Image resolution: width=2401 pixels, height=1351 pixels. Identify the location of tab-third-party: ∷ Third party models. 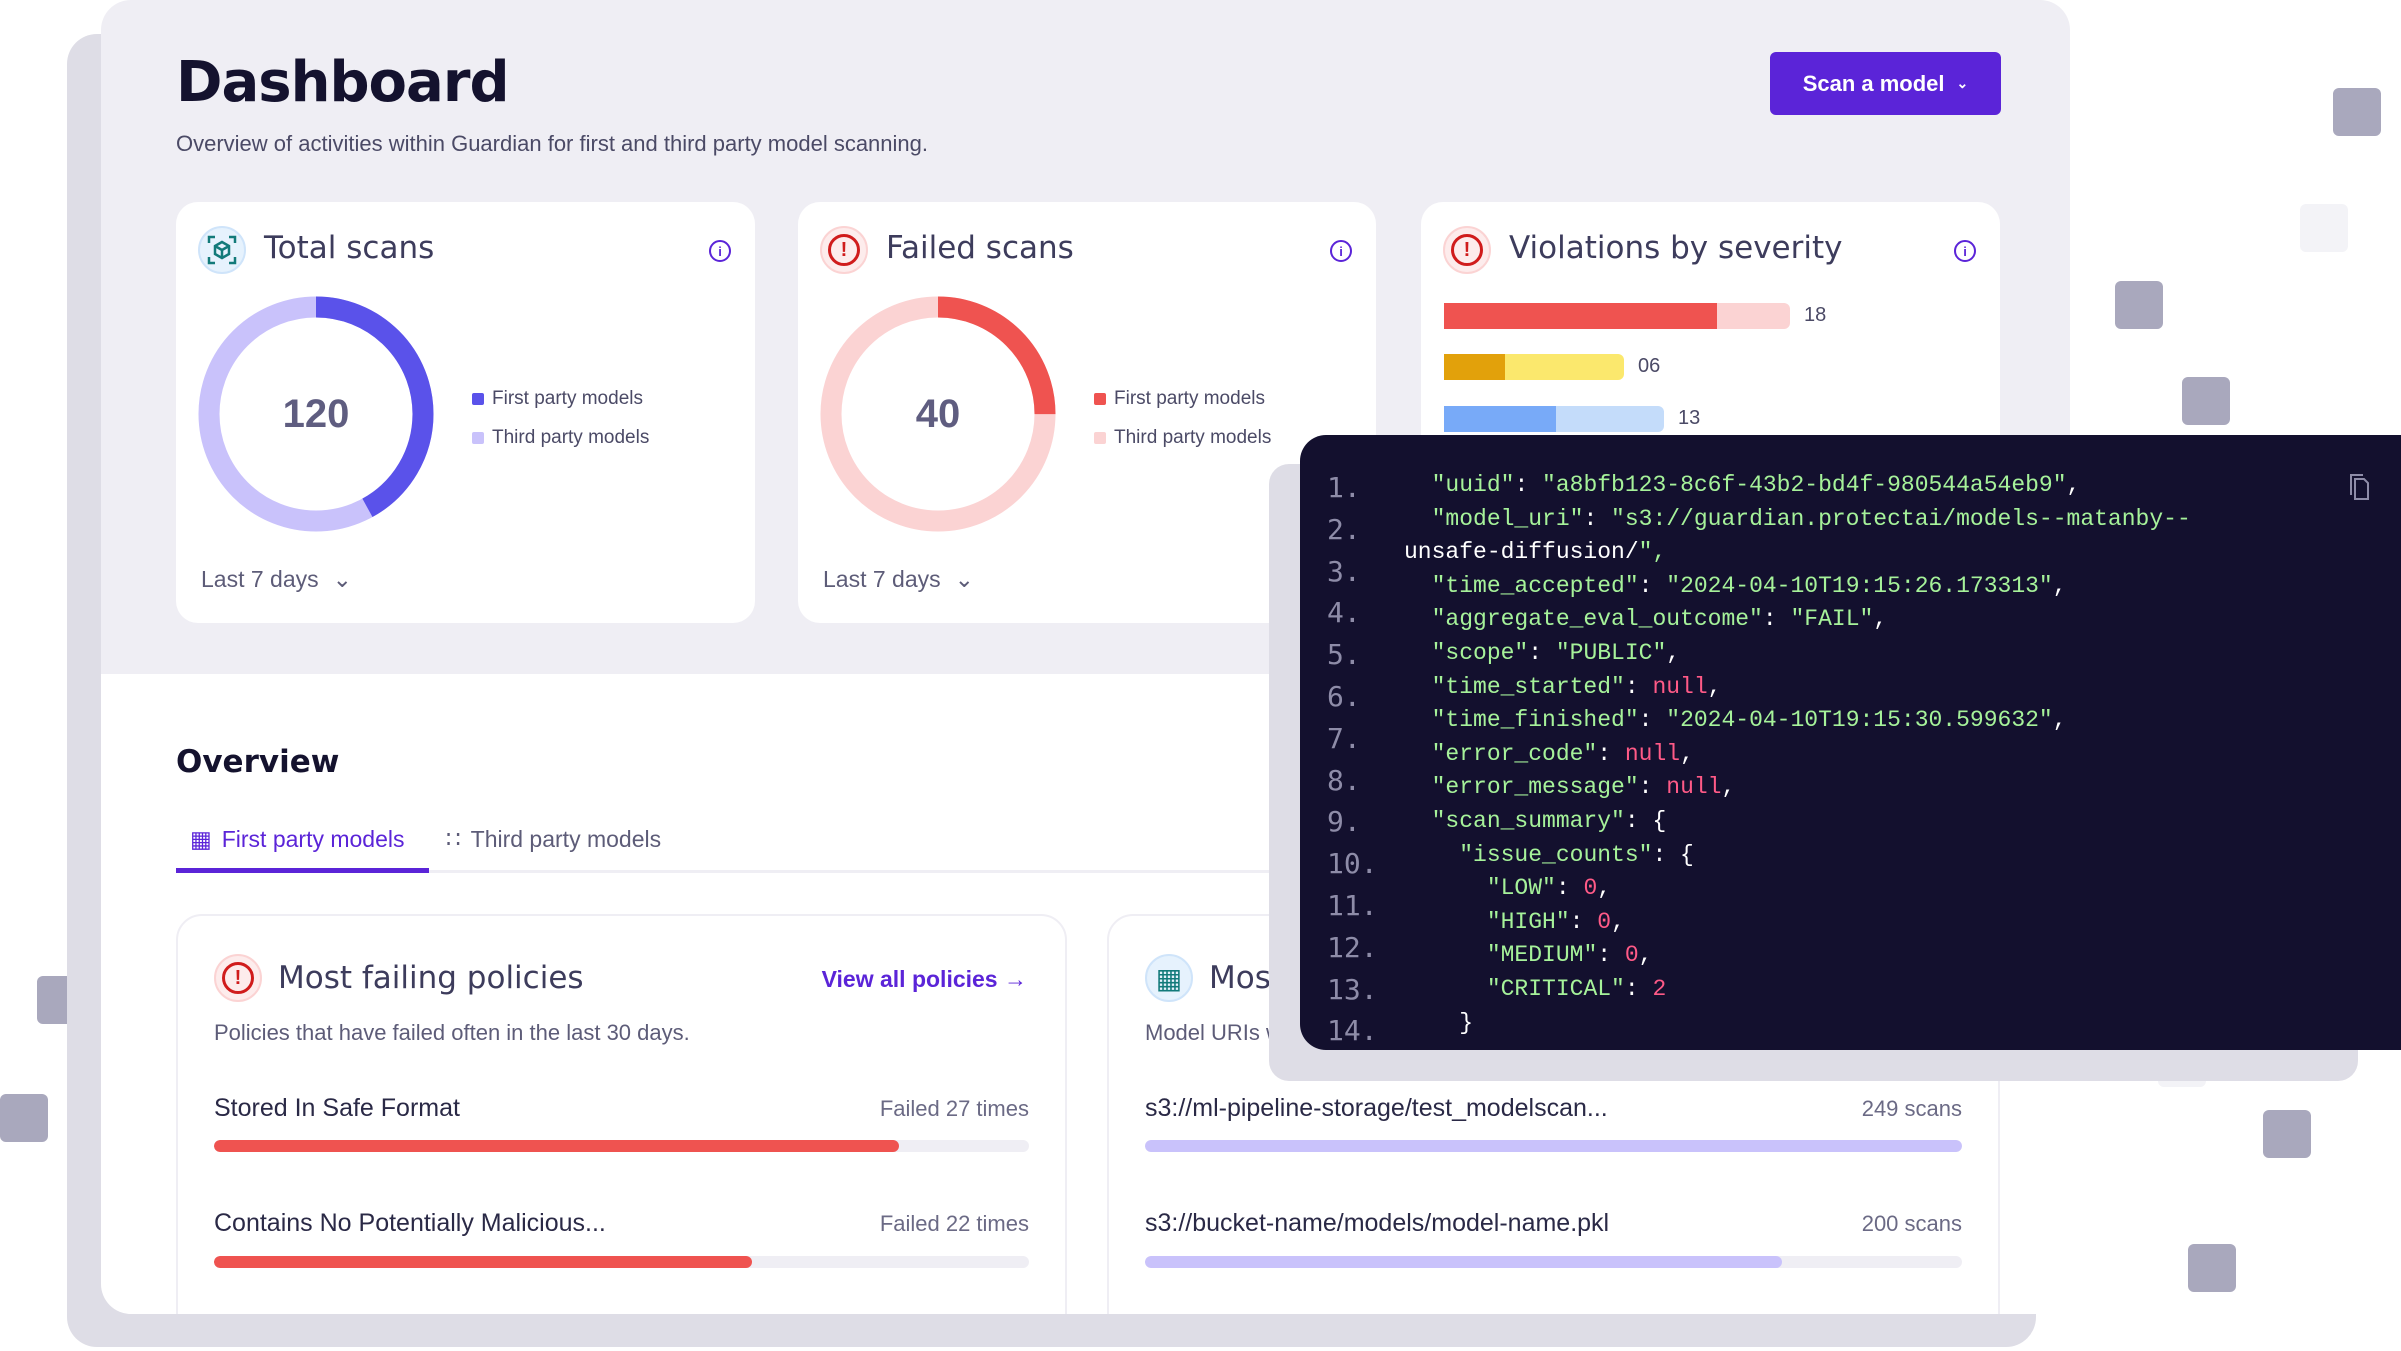
(553, 839).